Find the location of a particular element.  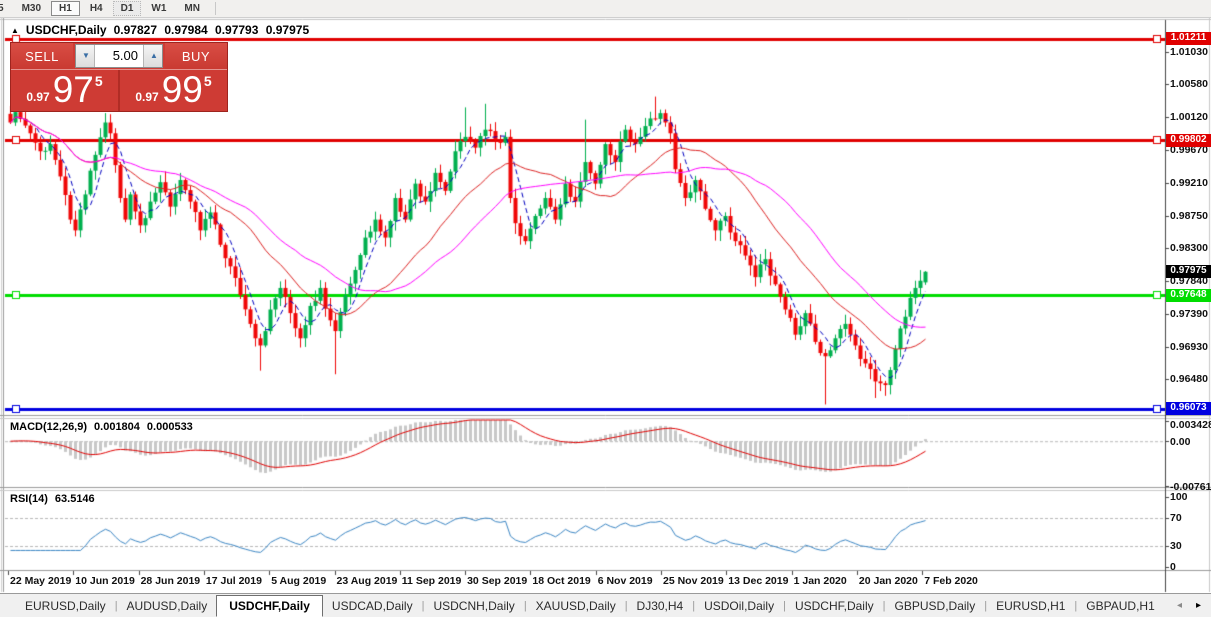

timeframe-button-mn: MN is located at coordinates (192, 8).